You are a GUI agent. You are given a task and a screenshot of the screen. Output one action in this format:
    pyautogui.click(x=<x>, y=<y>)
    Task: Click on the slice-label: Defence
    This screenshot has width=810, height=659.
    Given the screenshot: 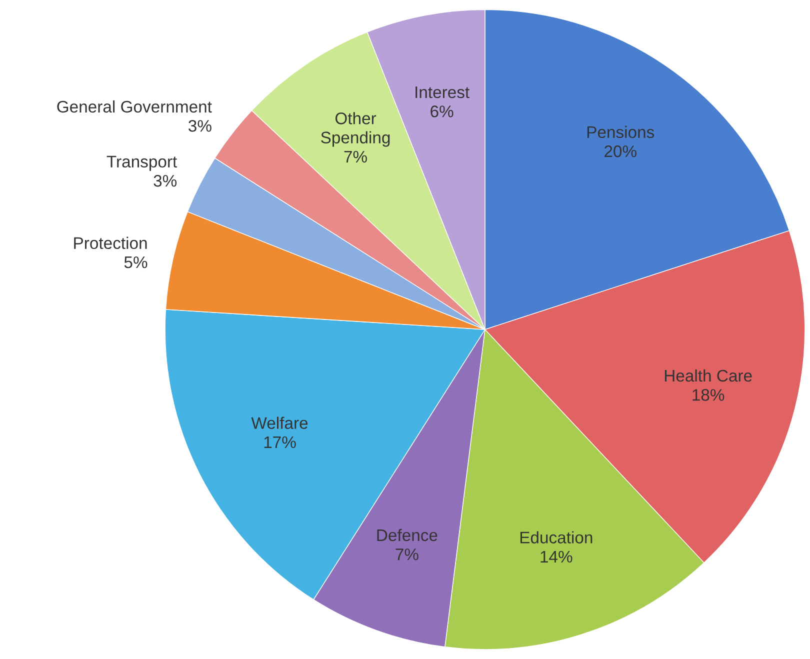 What is the action you would take?
    pyautogui.click(x=407, y=535)
    